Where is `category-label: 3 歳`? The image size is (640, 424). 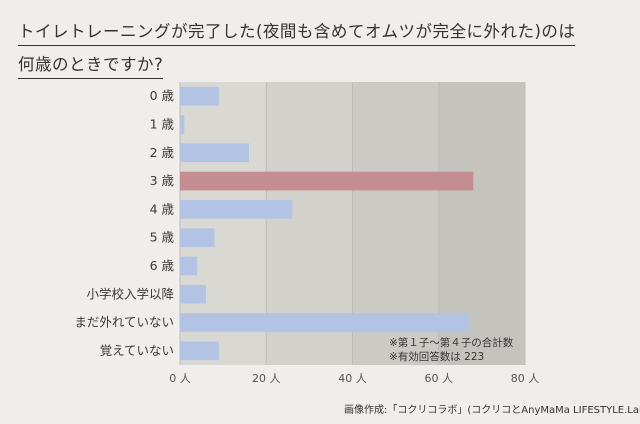
category-label: 3 歳 is located at coordinates (162, 180).